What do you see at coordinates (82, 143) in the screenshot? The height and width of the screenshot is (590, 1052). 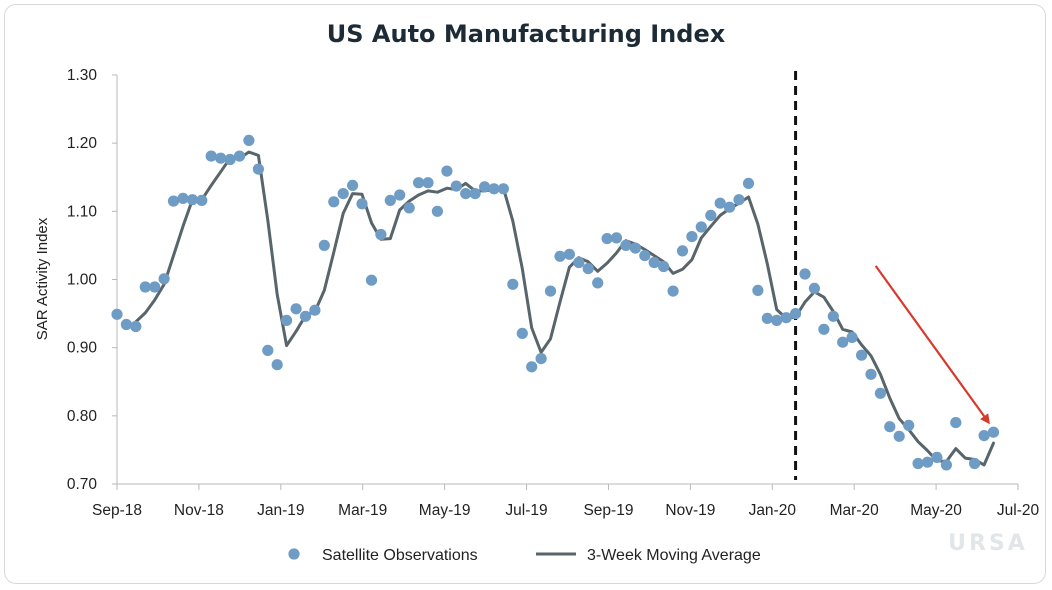 I see `y-tick-label: 1.20` at bounding box center [82, 143].